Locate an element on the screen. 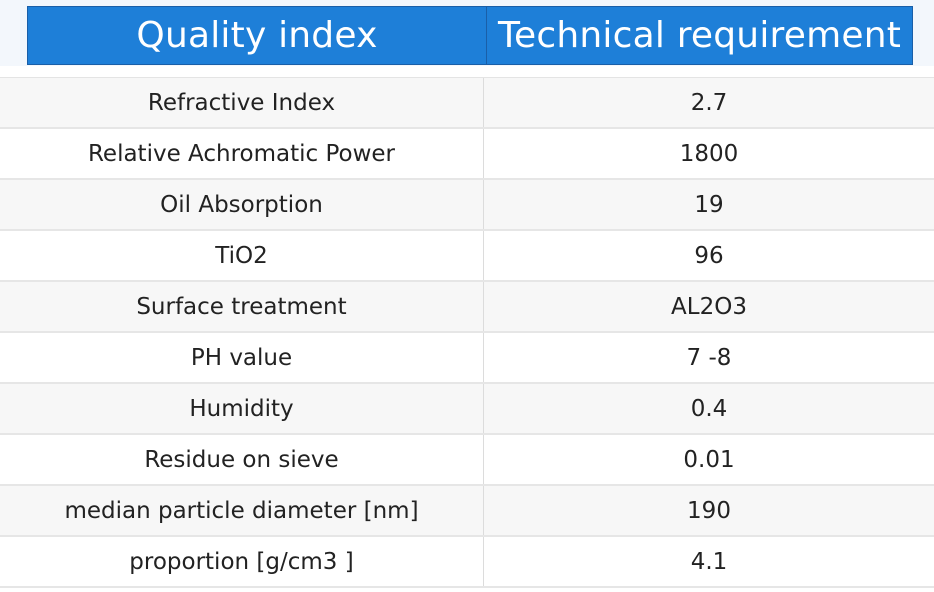  quality-index-cell: TiO2 is located at coordinates (242, 255).